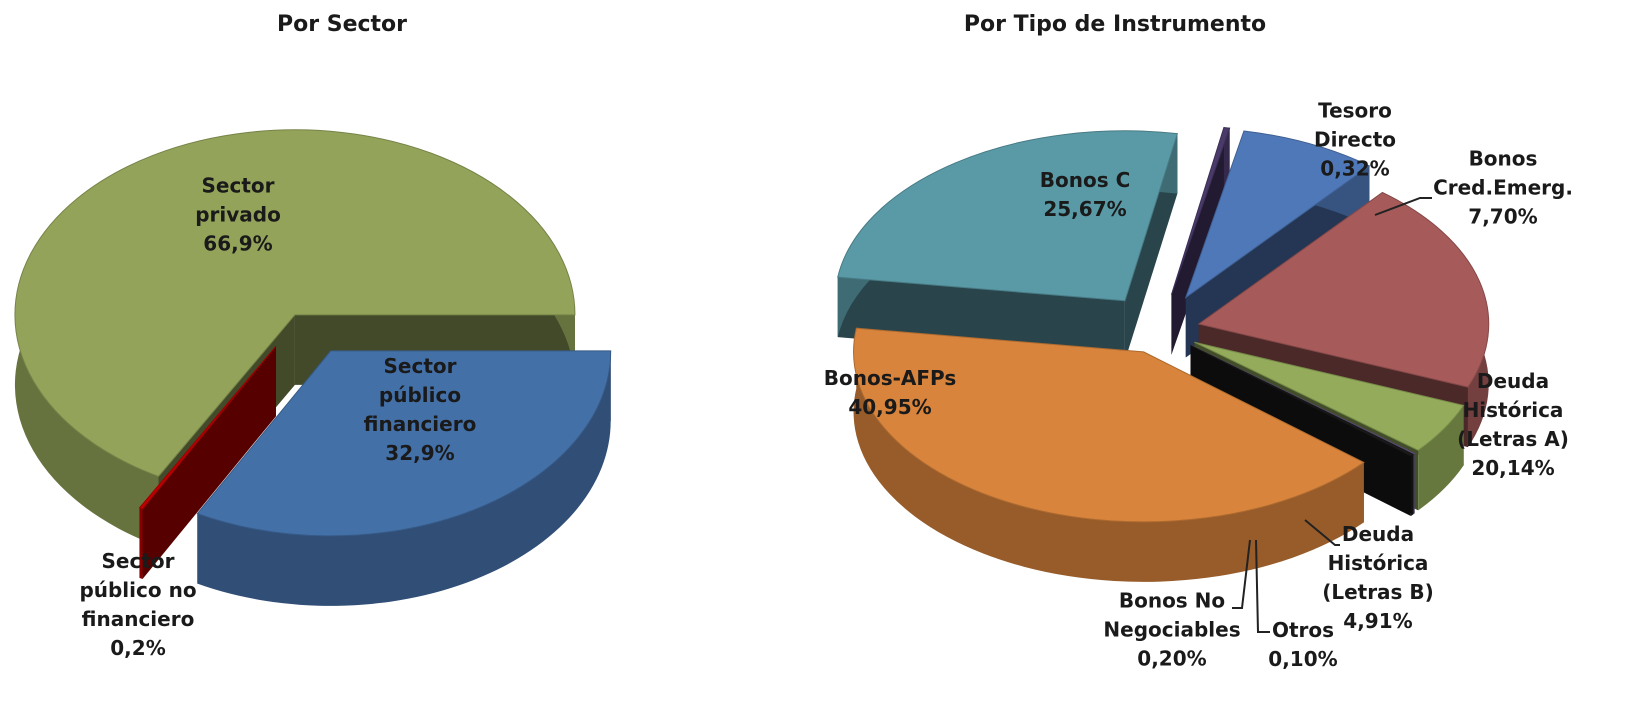  I want to click on slice-label: Bonos No Negociables 0,20%, so click(1172, 630).